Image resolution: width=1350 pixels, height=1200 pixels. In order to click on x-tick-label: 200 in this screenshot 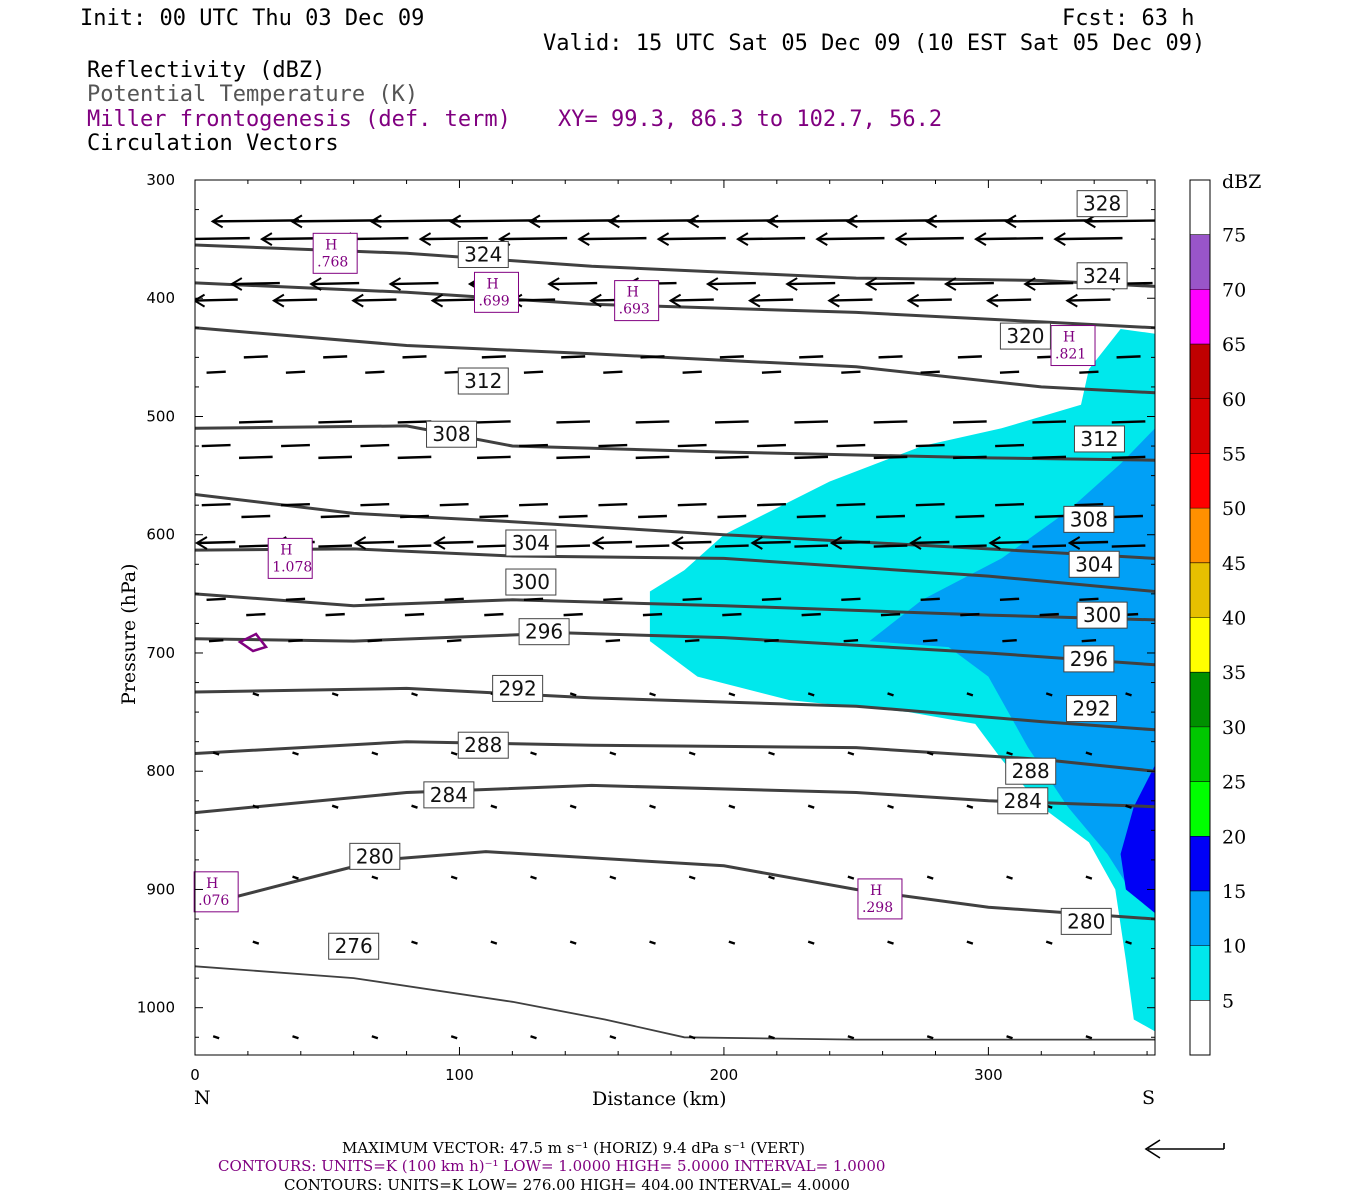, I will do `click(724, 1075)`.